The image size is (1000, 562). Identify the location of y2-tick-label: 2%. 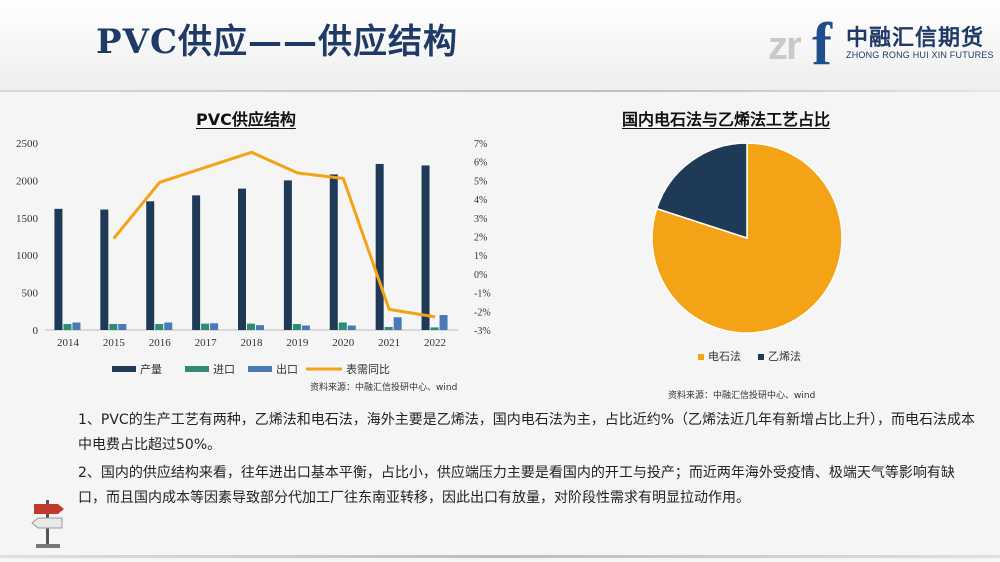
(480, 238).